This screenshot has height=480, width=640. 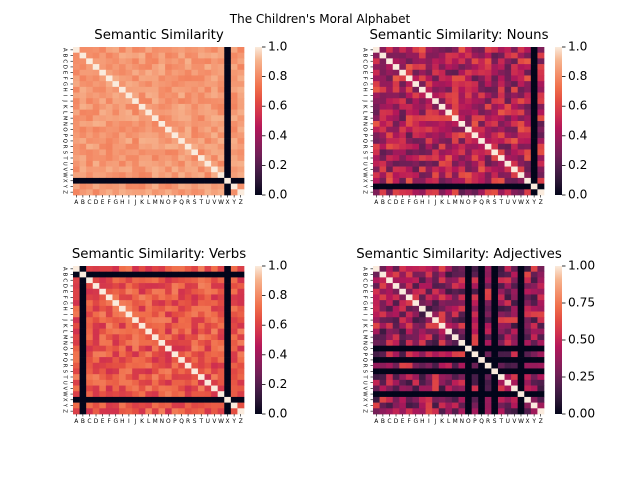 I want to click on y-tick-label: A, so click(x=65, y=50).